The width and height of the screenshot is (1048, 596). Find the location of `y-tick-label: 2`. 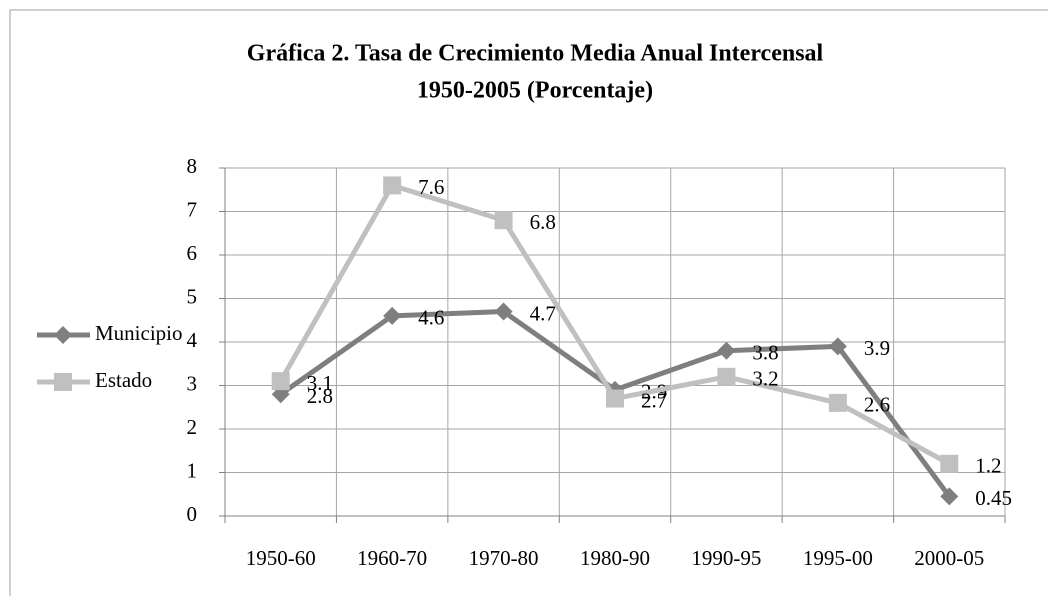

y-tick-label: 2 is located at coordinates (192, 427).